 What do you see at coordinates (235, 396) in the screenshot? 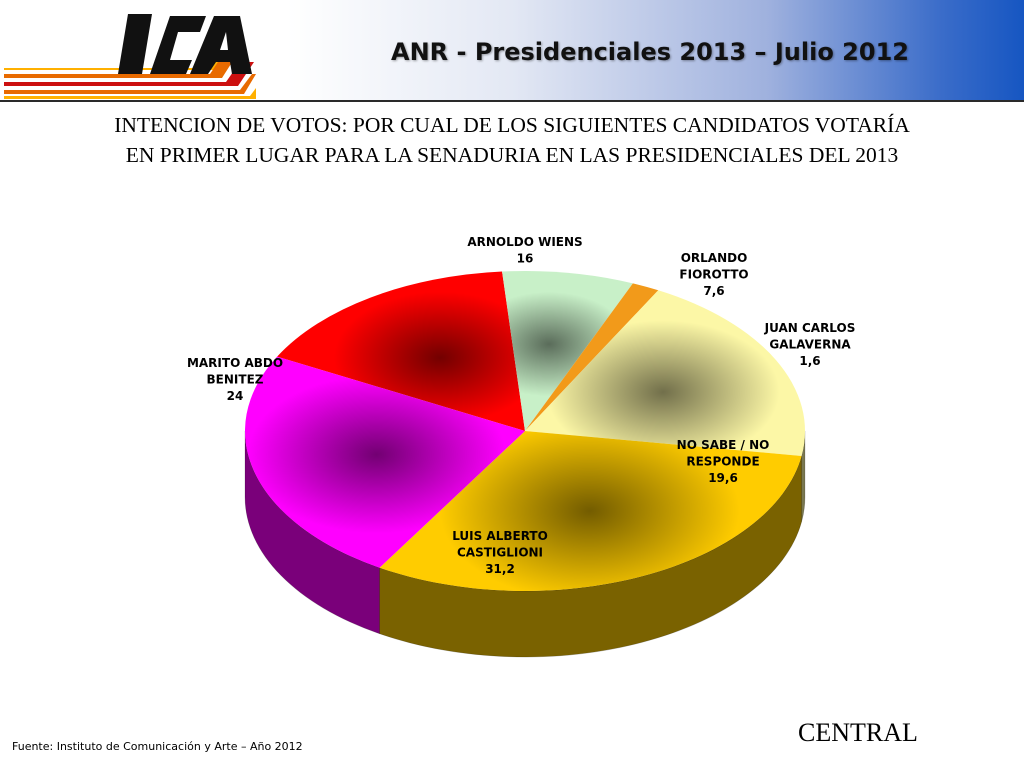
I see `slice-value-label: 24` at bounding box center [235, 396].